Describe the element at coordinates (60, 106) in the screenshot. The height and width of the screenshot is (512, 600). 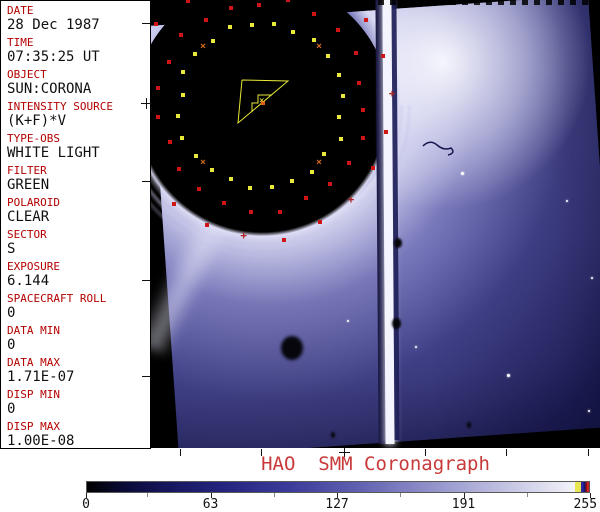
I see `field-label: INTENSITY SOURCE` at that location.